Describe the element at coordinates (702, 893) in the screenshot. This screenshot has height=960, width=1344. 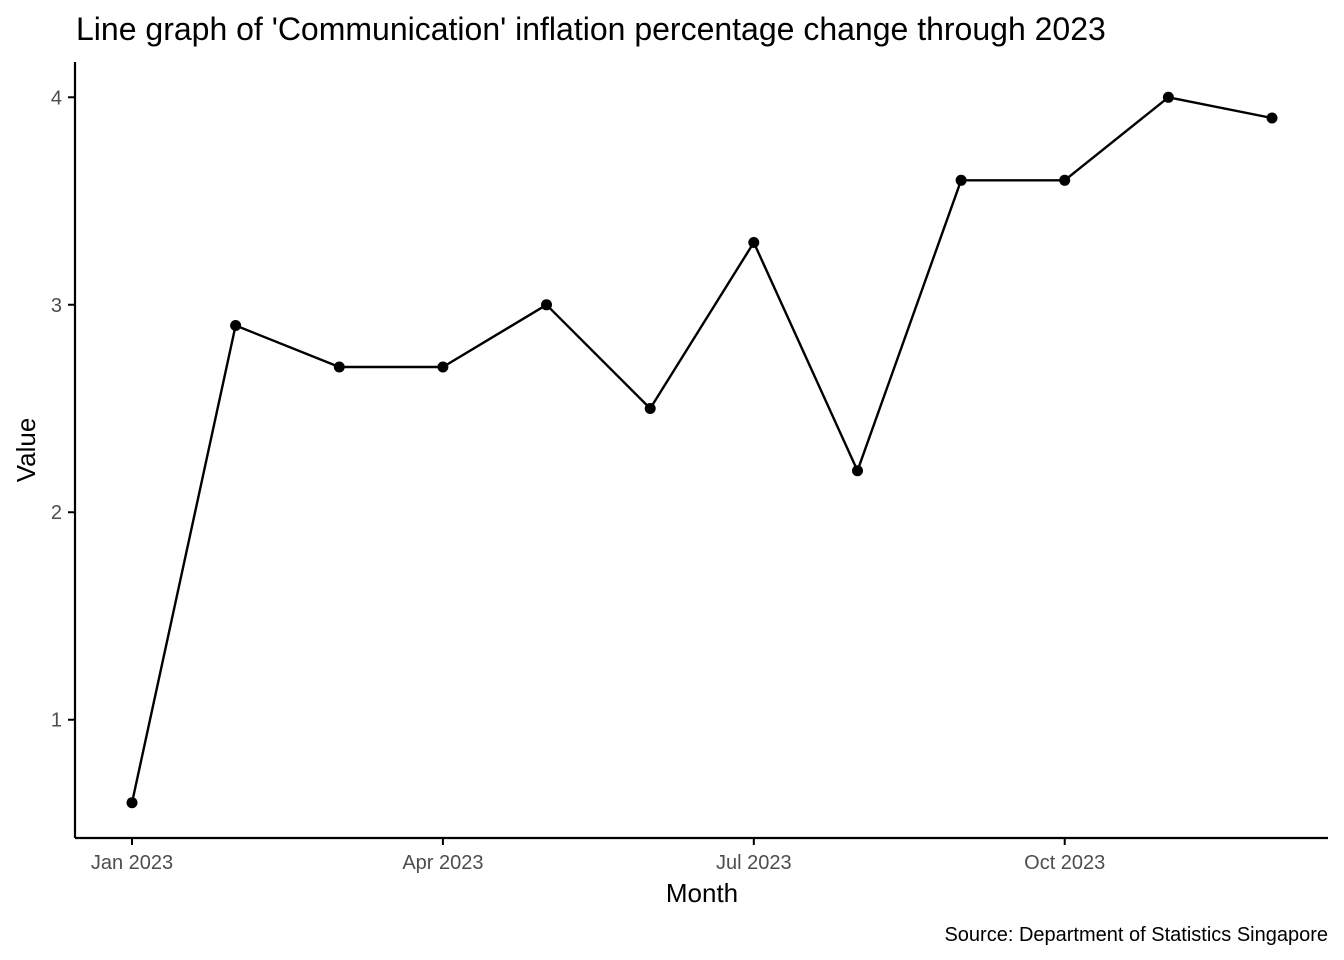
I see `x-axis-title: Month` at that location.